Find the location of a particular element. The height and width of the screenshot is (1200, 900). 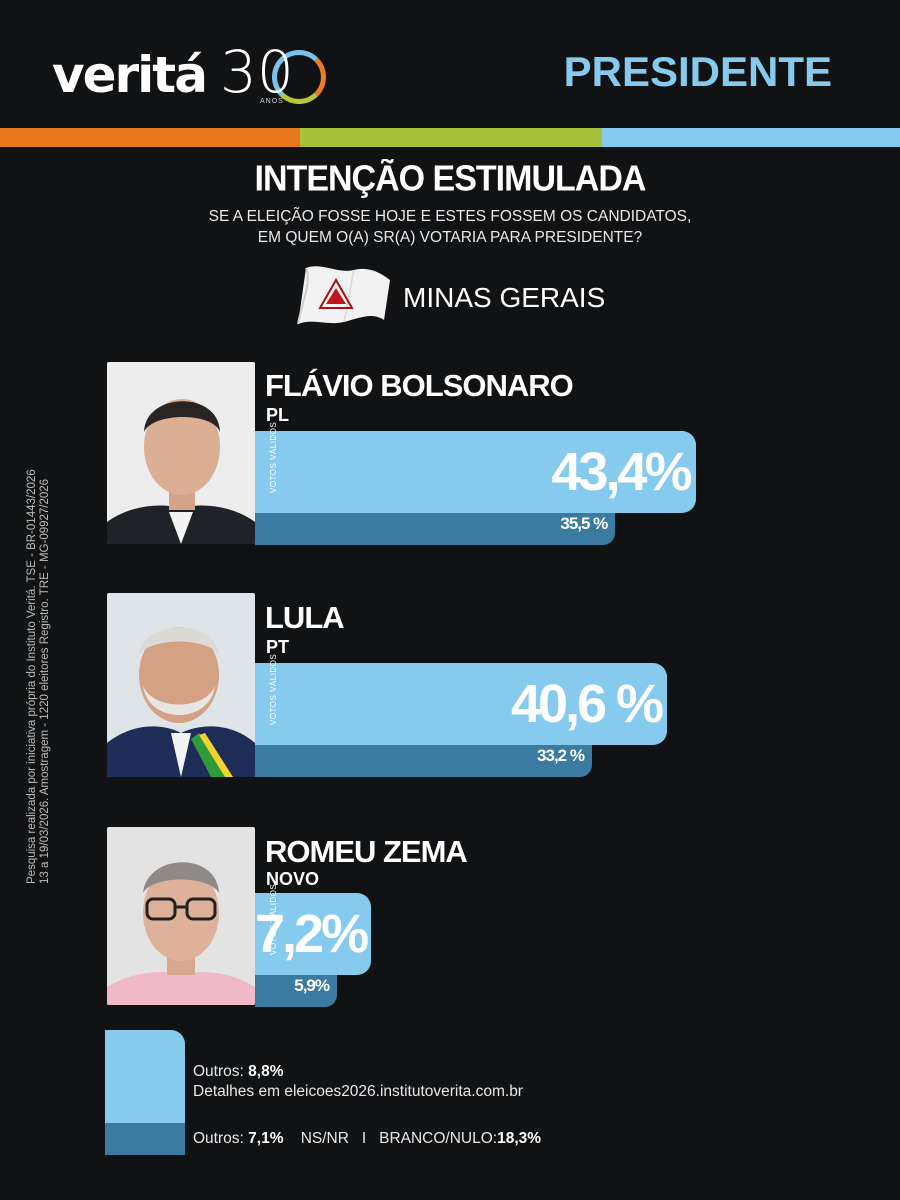

candidate-photo-zema is located at coordinates (181, 916).